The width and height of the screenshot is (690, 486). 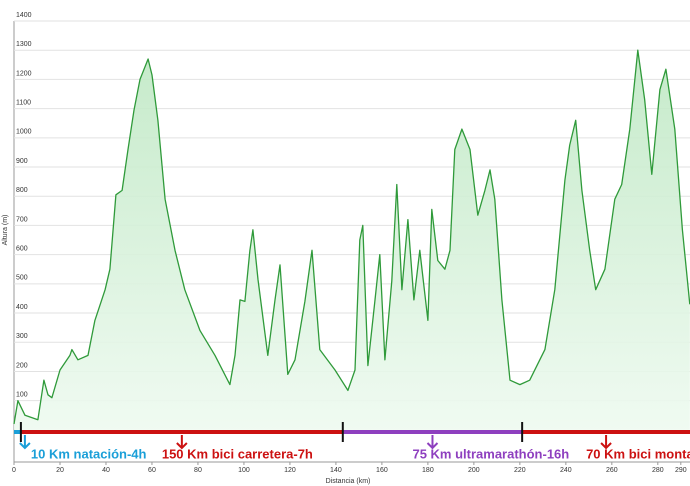 What do you see at coordinates (24, 15) in the screenshot?
I see `y-tick-label: 1400` at bounding box center [24, 15].